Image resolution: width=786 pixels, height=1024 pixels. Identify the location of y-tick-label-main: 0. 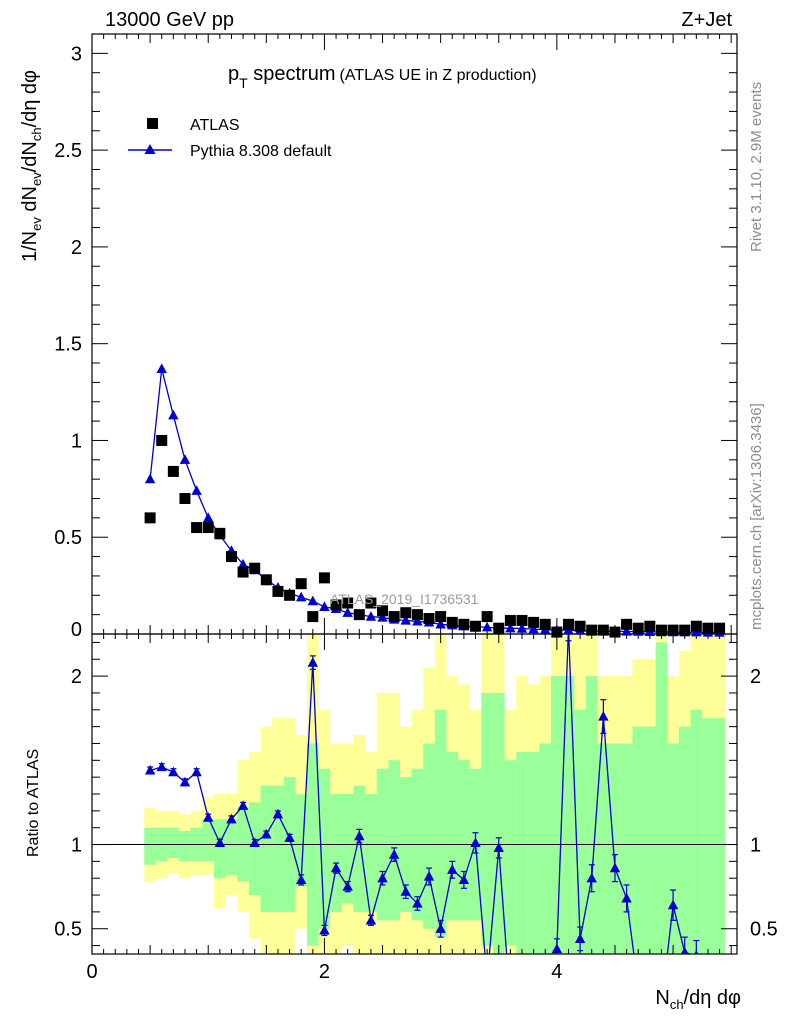
(76, 630).